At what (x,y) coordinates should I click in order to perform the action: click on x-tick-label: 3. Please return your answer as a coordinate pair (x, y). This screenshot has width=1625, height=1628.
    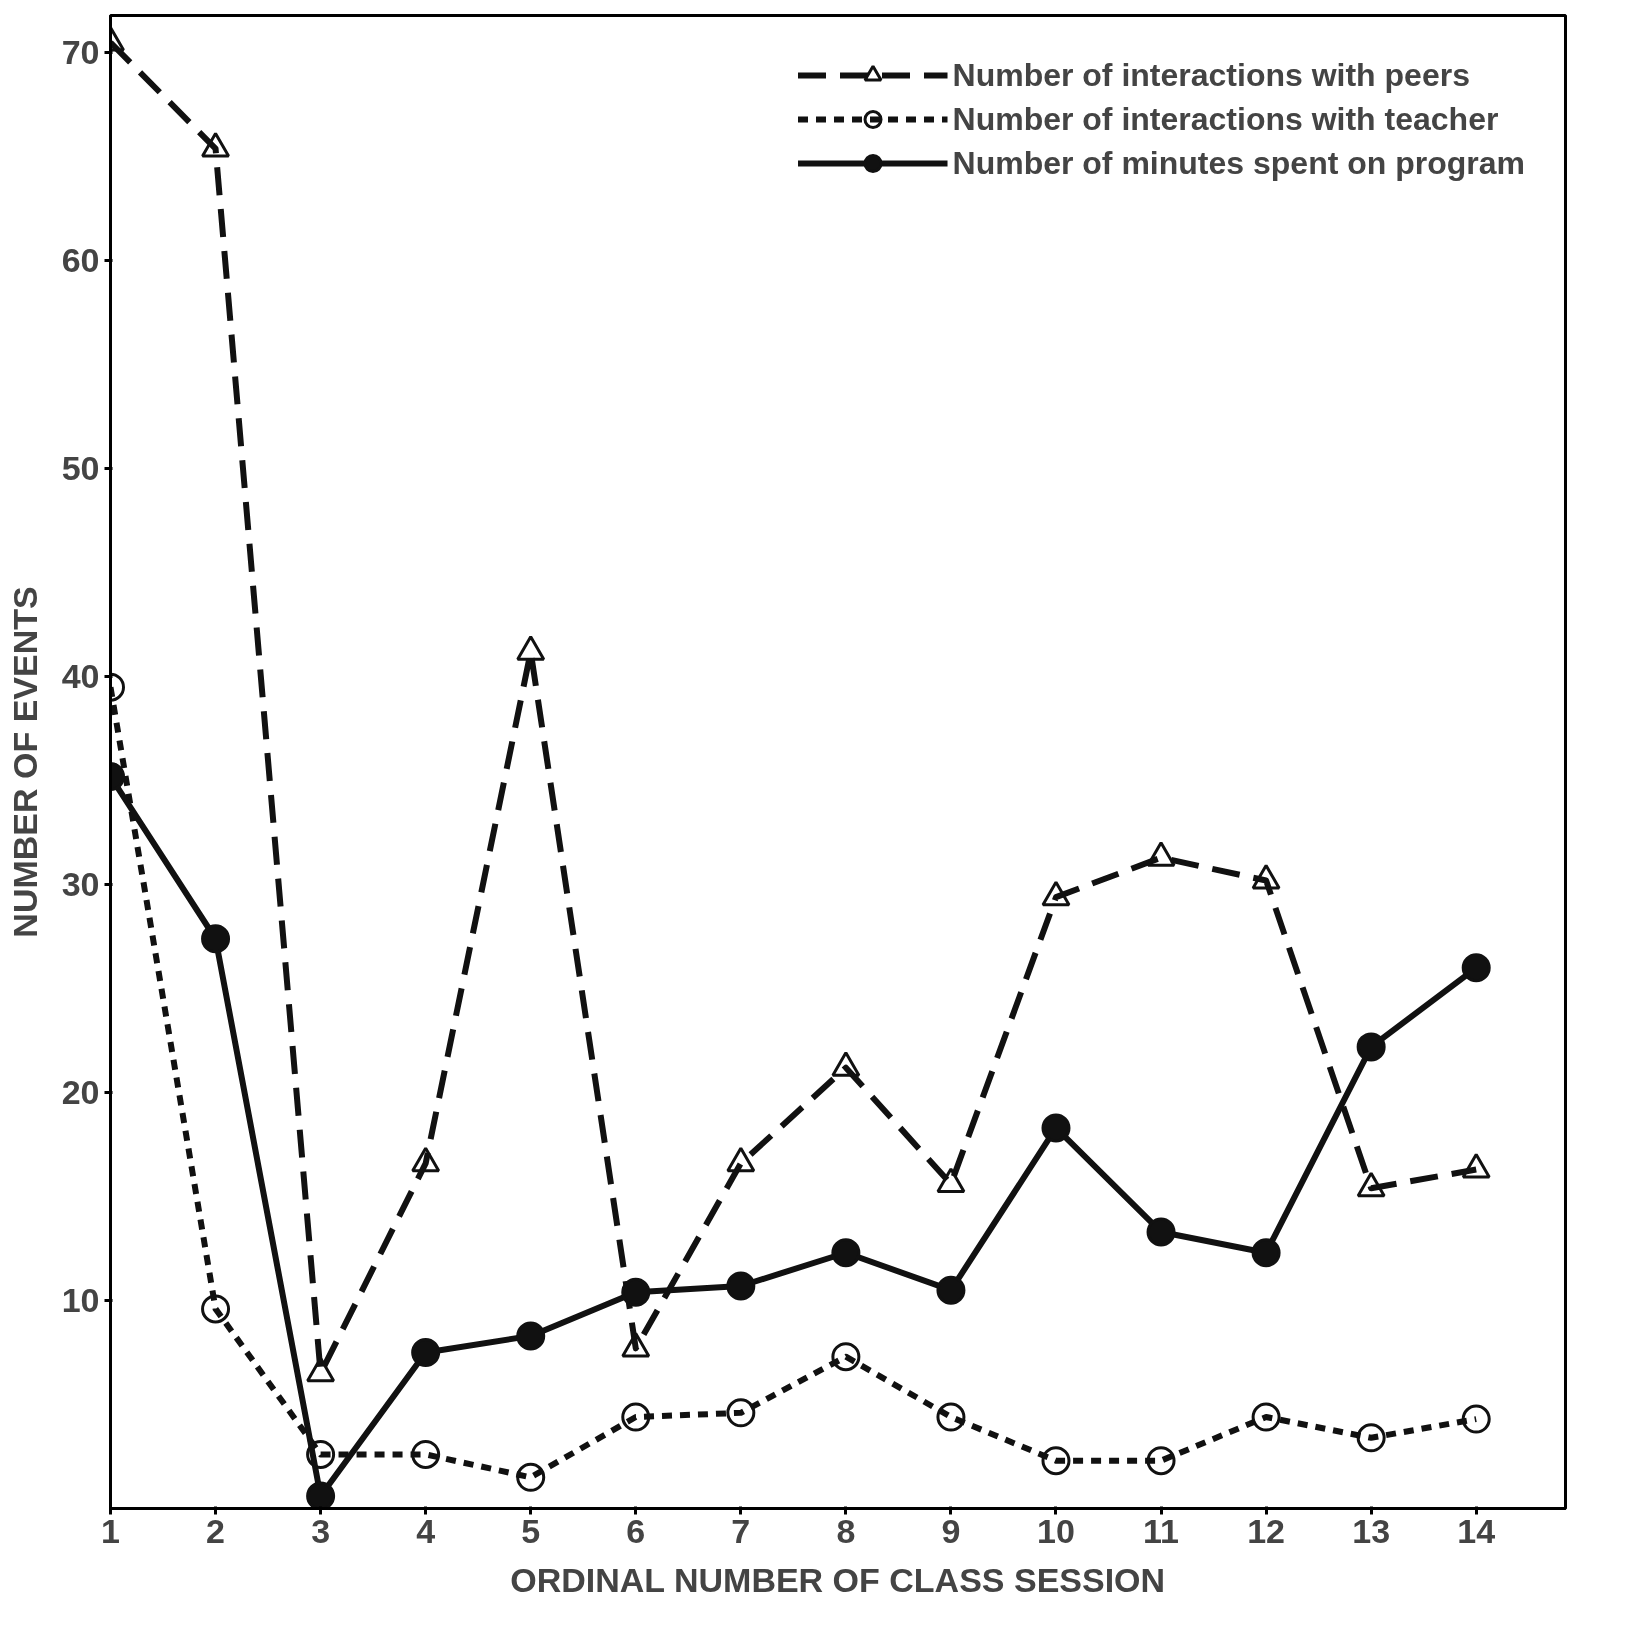
    Looking at the image, I should click on (321, 1530).